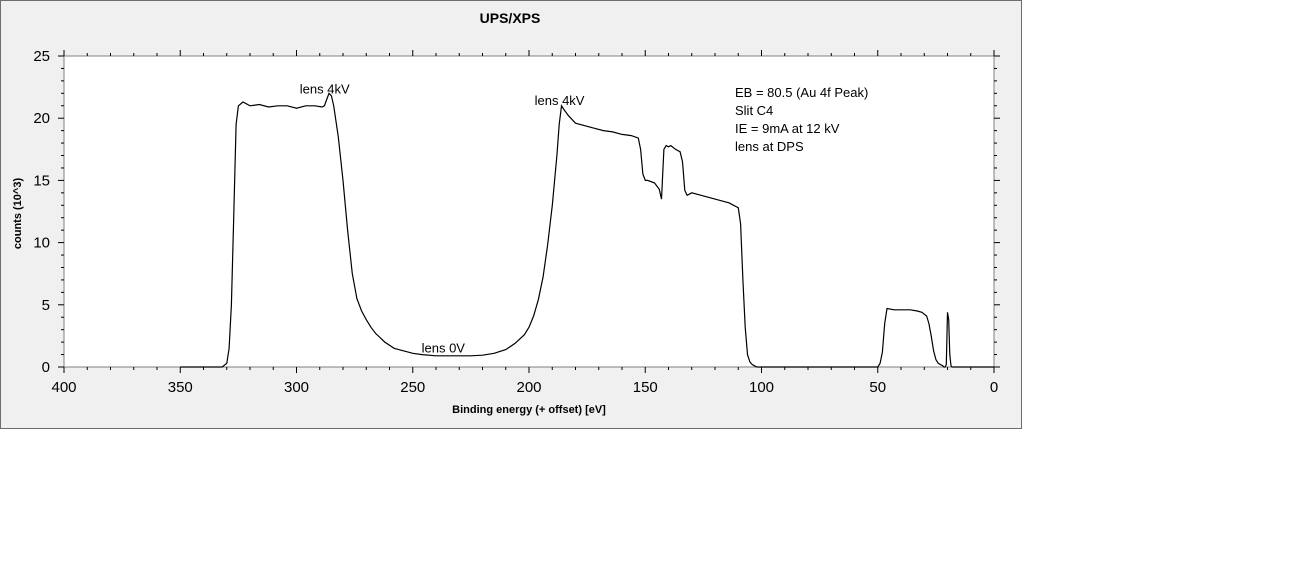  What do you see at coordinates (761, 387) in the screenshot?
I see `x-tick-label: 100` at bounding box center [761, 387].